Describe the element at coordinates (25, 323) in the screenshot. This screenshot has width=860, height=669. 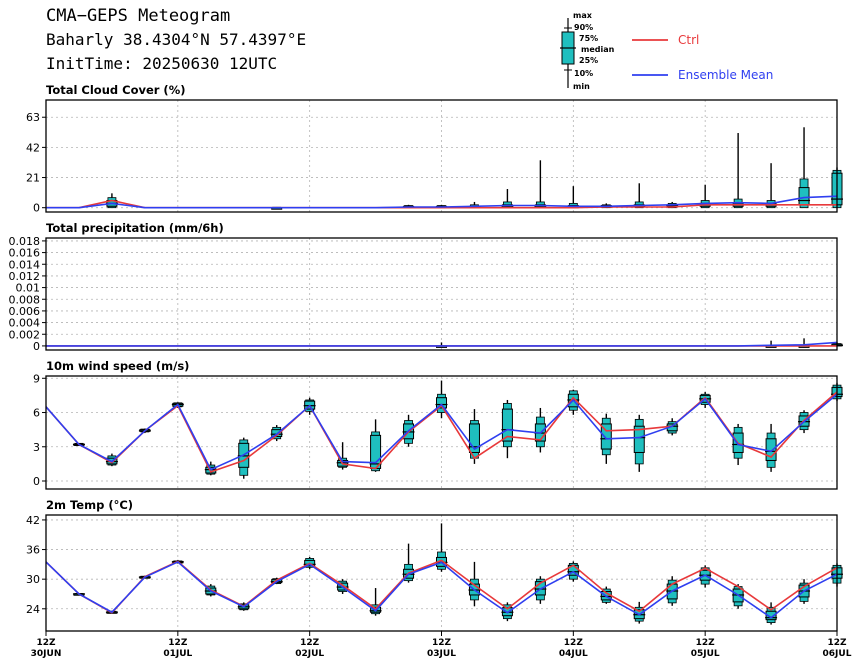
I see `ytick-label: 0.004` at that location.